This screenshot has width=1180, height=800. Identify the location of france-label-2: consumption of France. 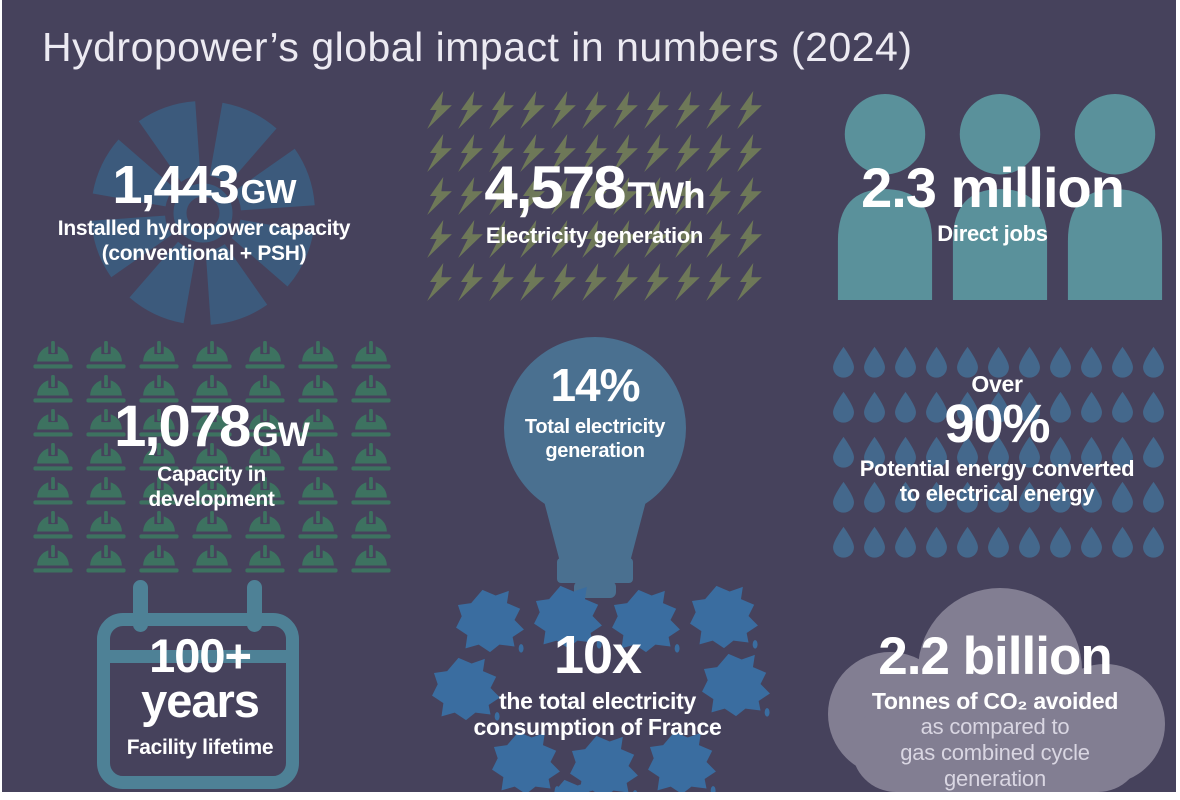
(597, 727).